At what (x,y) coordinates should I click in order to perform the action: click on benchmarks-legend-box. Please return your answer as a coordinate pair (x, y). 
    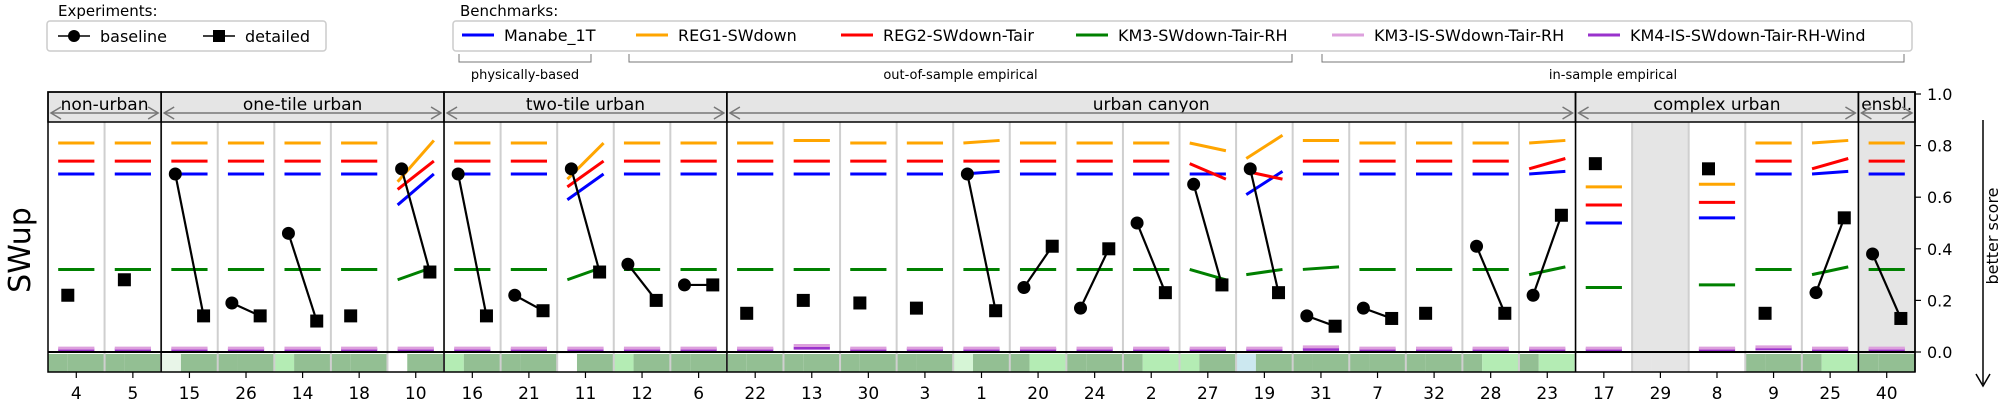
    Looking at the image, I should click on (1182, 36).